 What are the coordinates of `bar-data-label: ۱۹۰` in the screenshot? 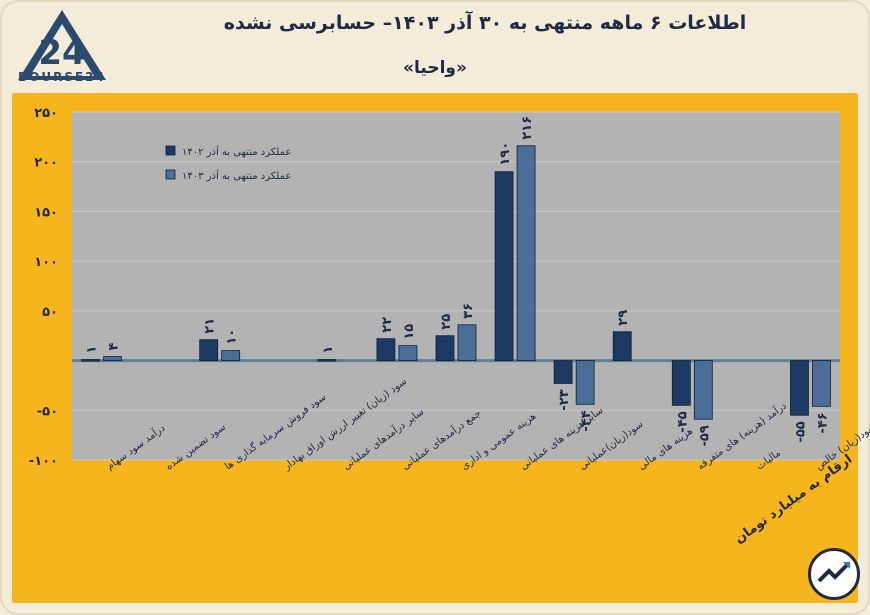 It's located at (505, 154).